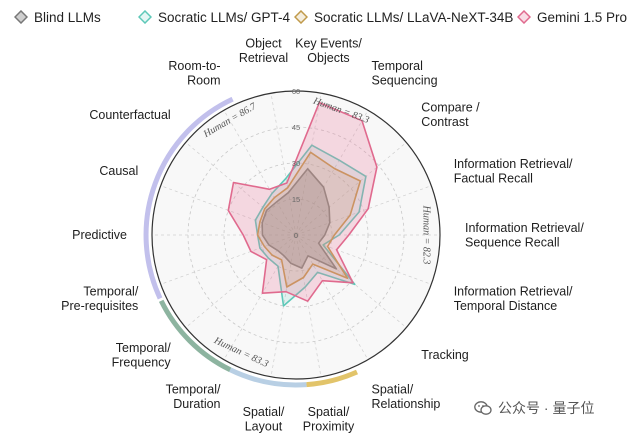  Describe the element at coordinates (99, 235) in the screenshot. I see `category-label: Predictive` at that location.